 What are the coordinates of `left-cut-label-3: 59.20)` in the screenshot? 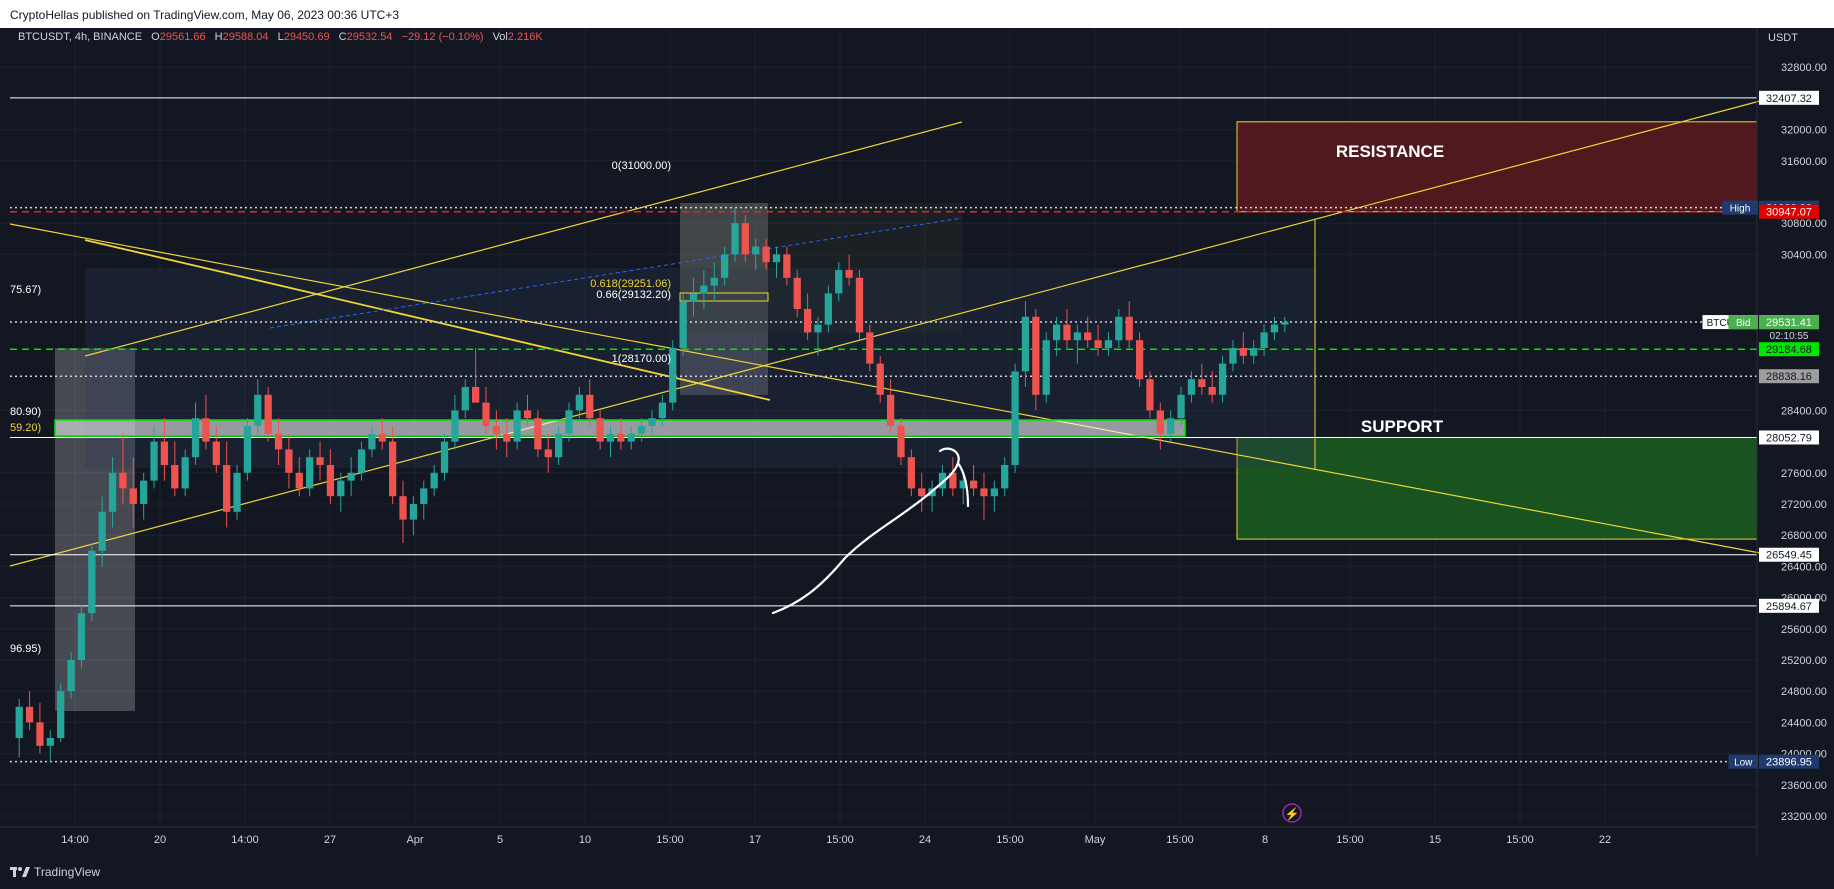 It's located at (25, 428).